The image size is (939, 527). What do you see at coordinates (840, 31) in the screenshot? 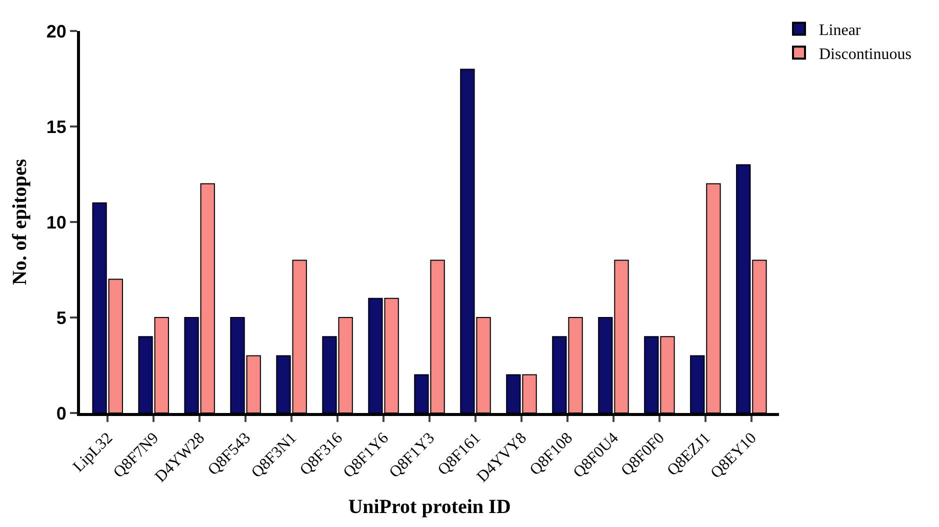
I see `legend-label: Linear` at bounding box center [840, 31].